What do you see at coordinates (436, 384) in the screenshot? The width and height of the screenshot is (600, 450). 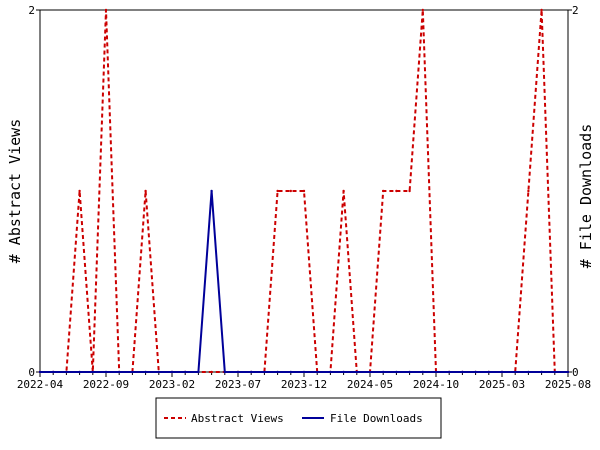 I see `x-tick-label: 2024-10` at bounding box center [436, 384].